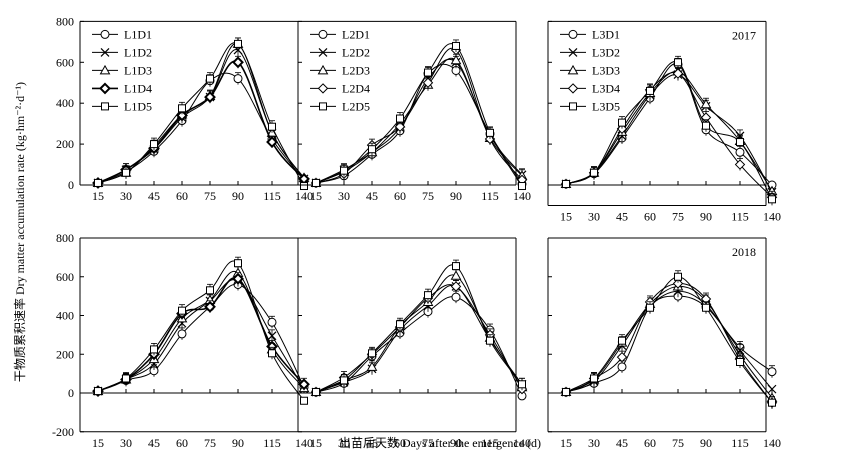 The height and width of the screenshot is (456, 844). I want to click on legend-label-l1d1: L1D1, so click(138, 34).